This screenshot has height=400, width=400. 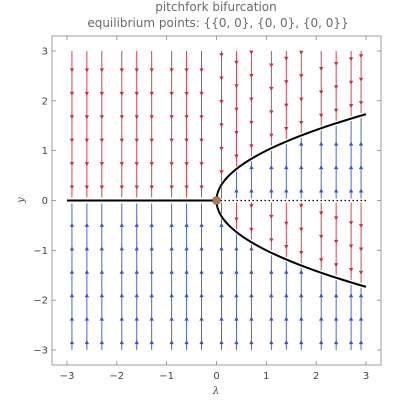 What do you see at coordinates (40, 301) in the screenshot?
I see `y-tick-label: −2` at bounding box center [40, 301].